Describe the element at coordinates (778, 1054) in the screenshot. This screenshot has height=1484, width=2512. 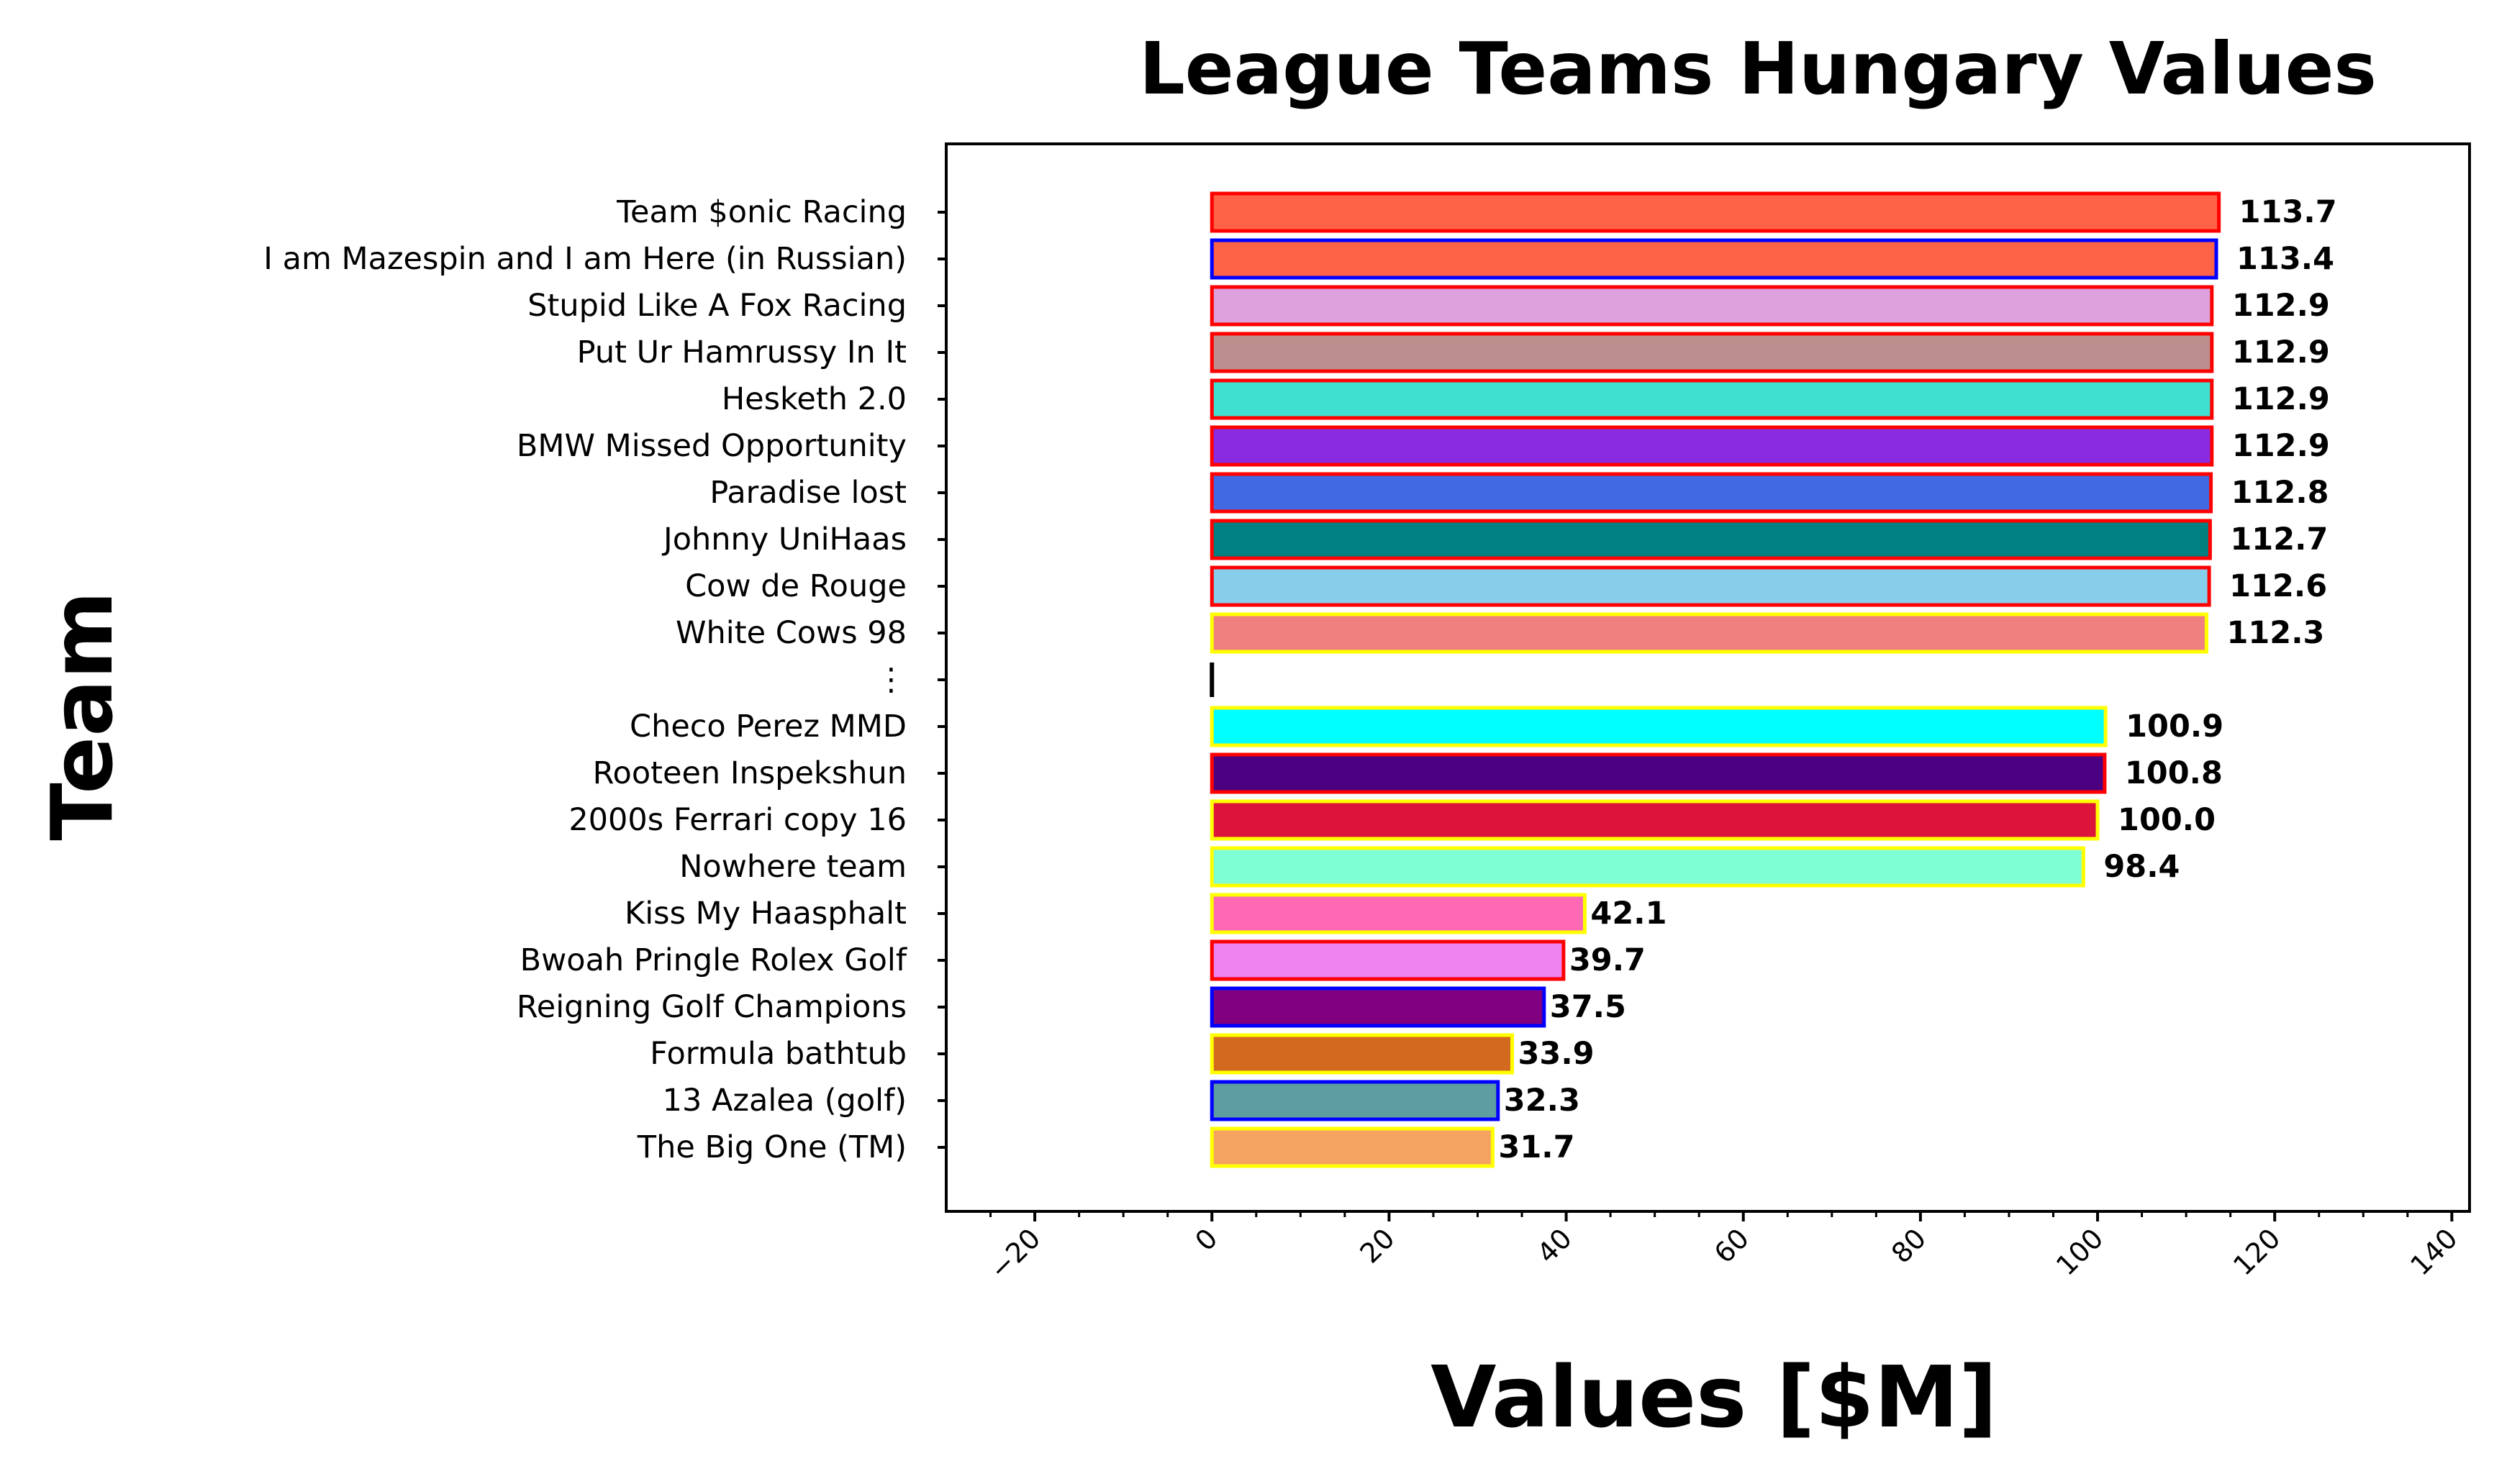
I see `y-tick-label: Formula bathtub` at that location.